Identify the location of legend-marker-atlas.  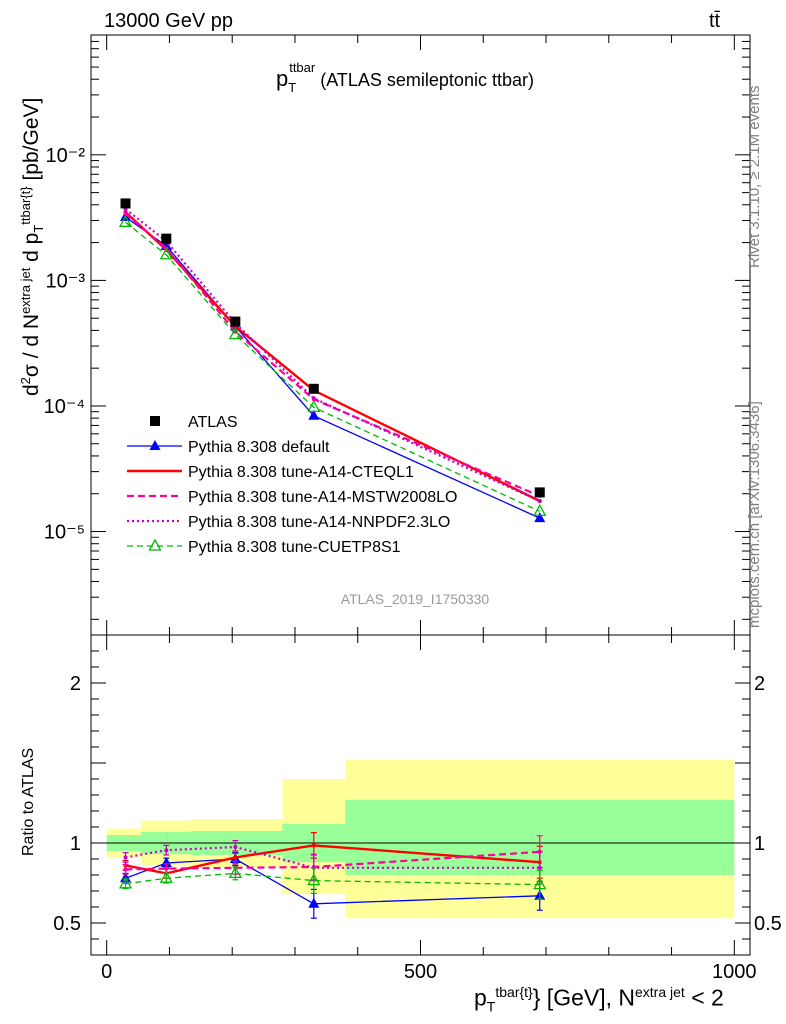
(155, 421).